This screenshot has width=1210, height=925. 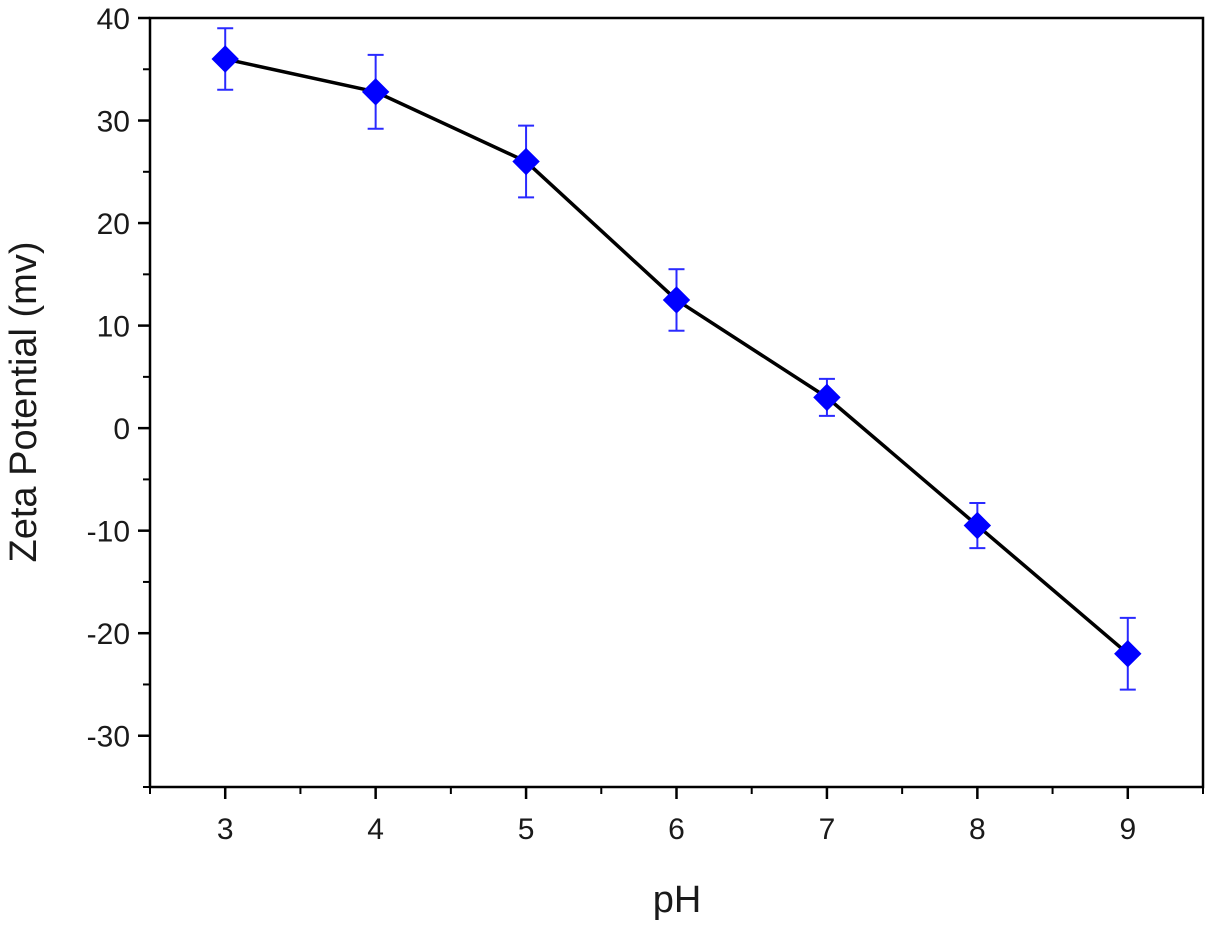 I want to click on y-axis: 40 30 20 10 0 -10 -20 -30, so click(x=118, y=395).